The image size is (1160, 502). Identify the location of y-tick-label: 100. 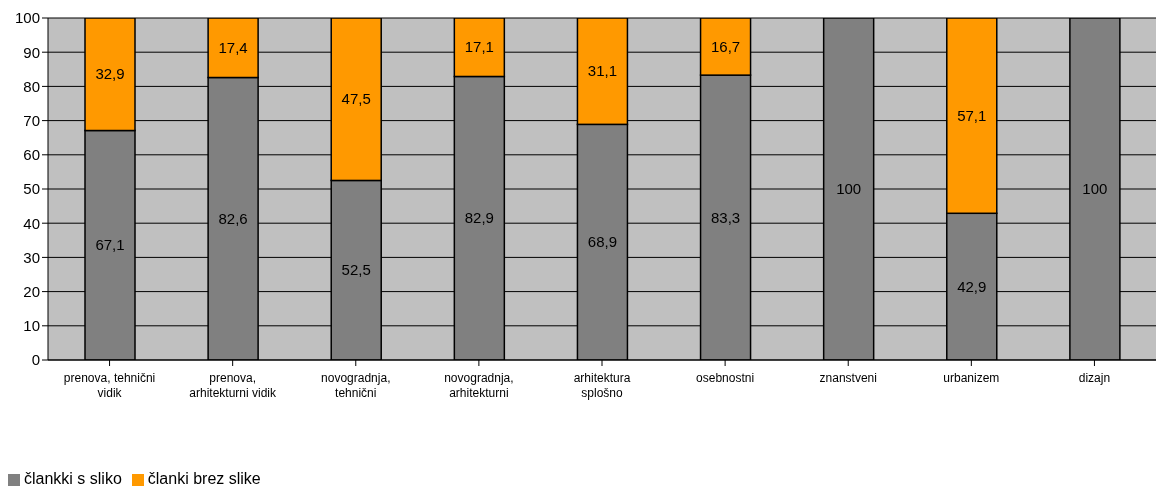
(27, 18).